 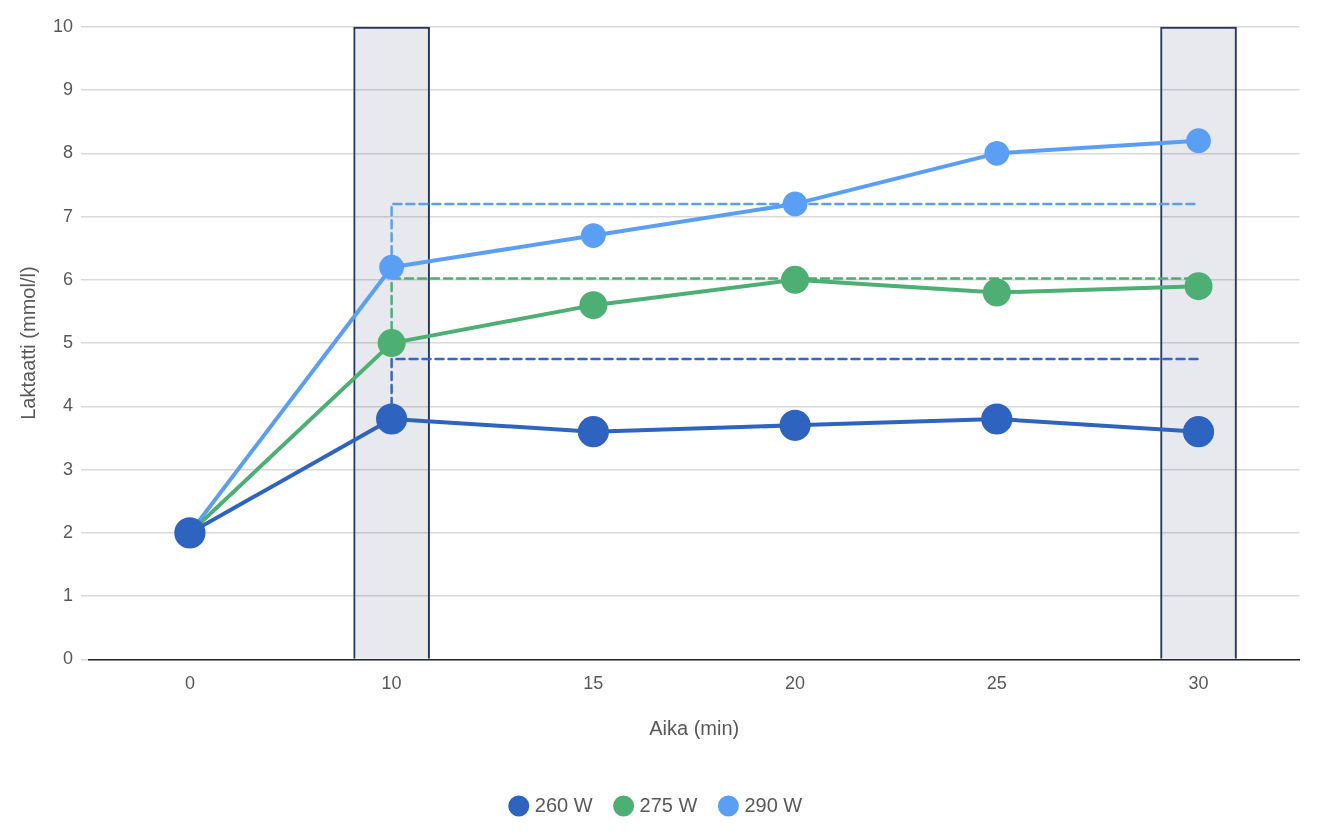 I want to click on x-axis-title: Aika (min), so click(x=694, y=727).